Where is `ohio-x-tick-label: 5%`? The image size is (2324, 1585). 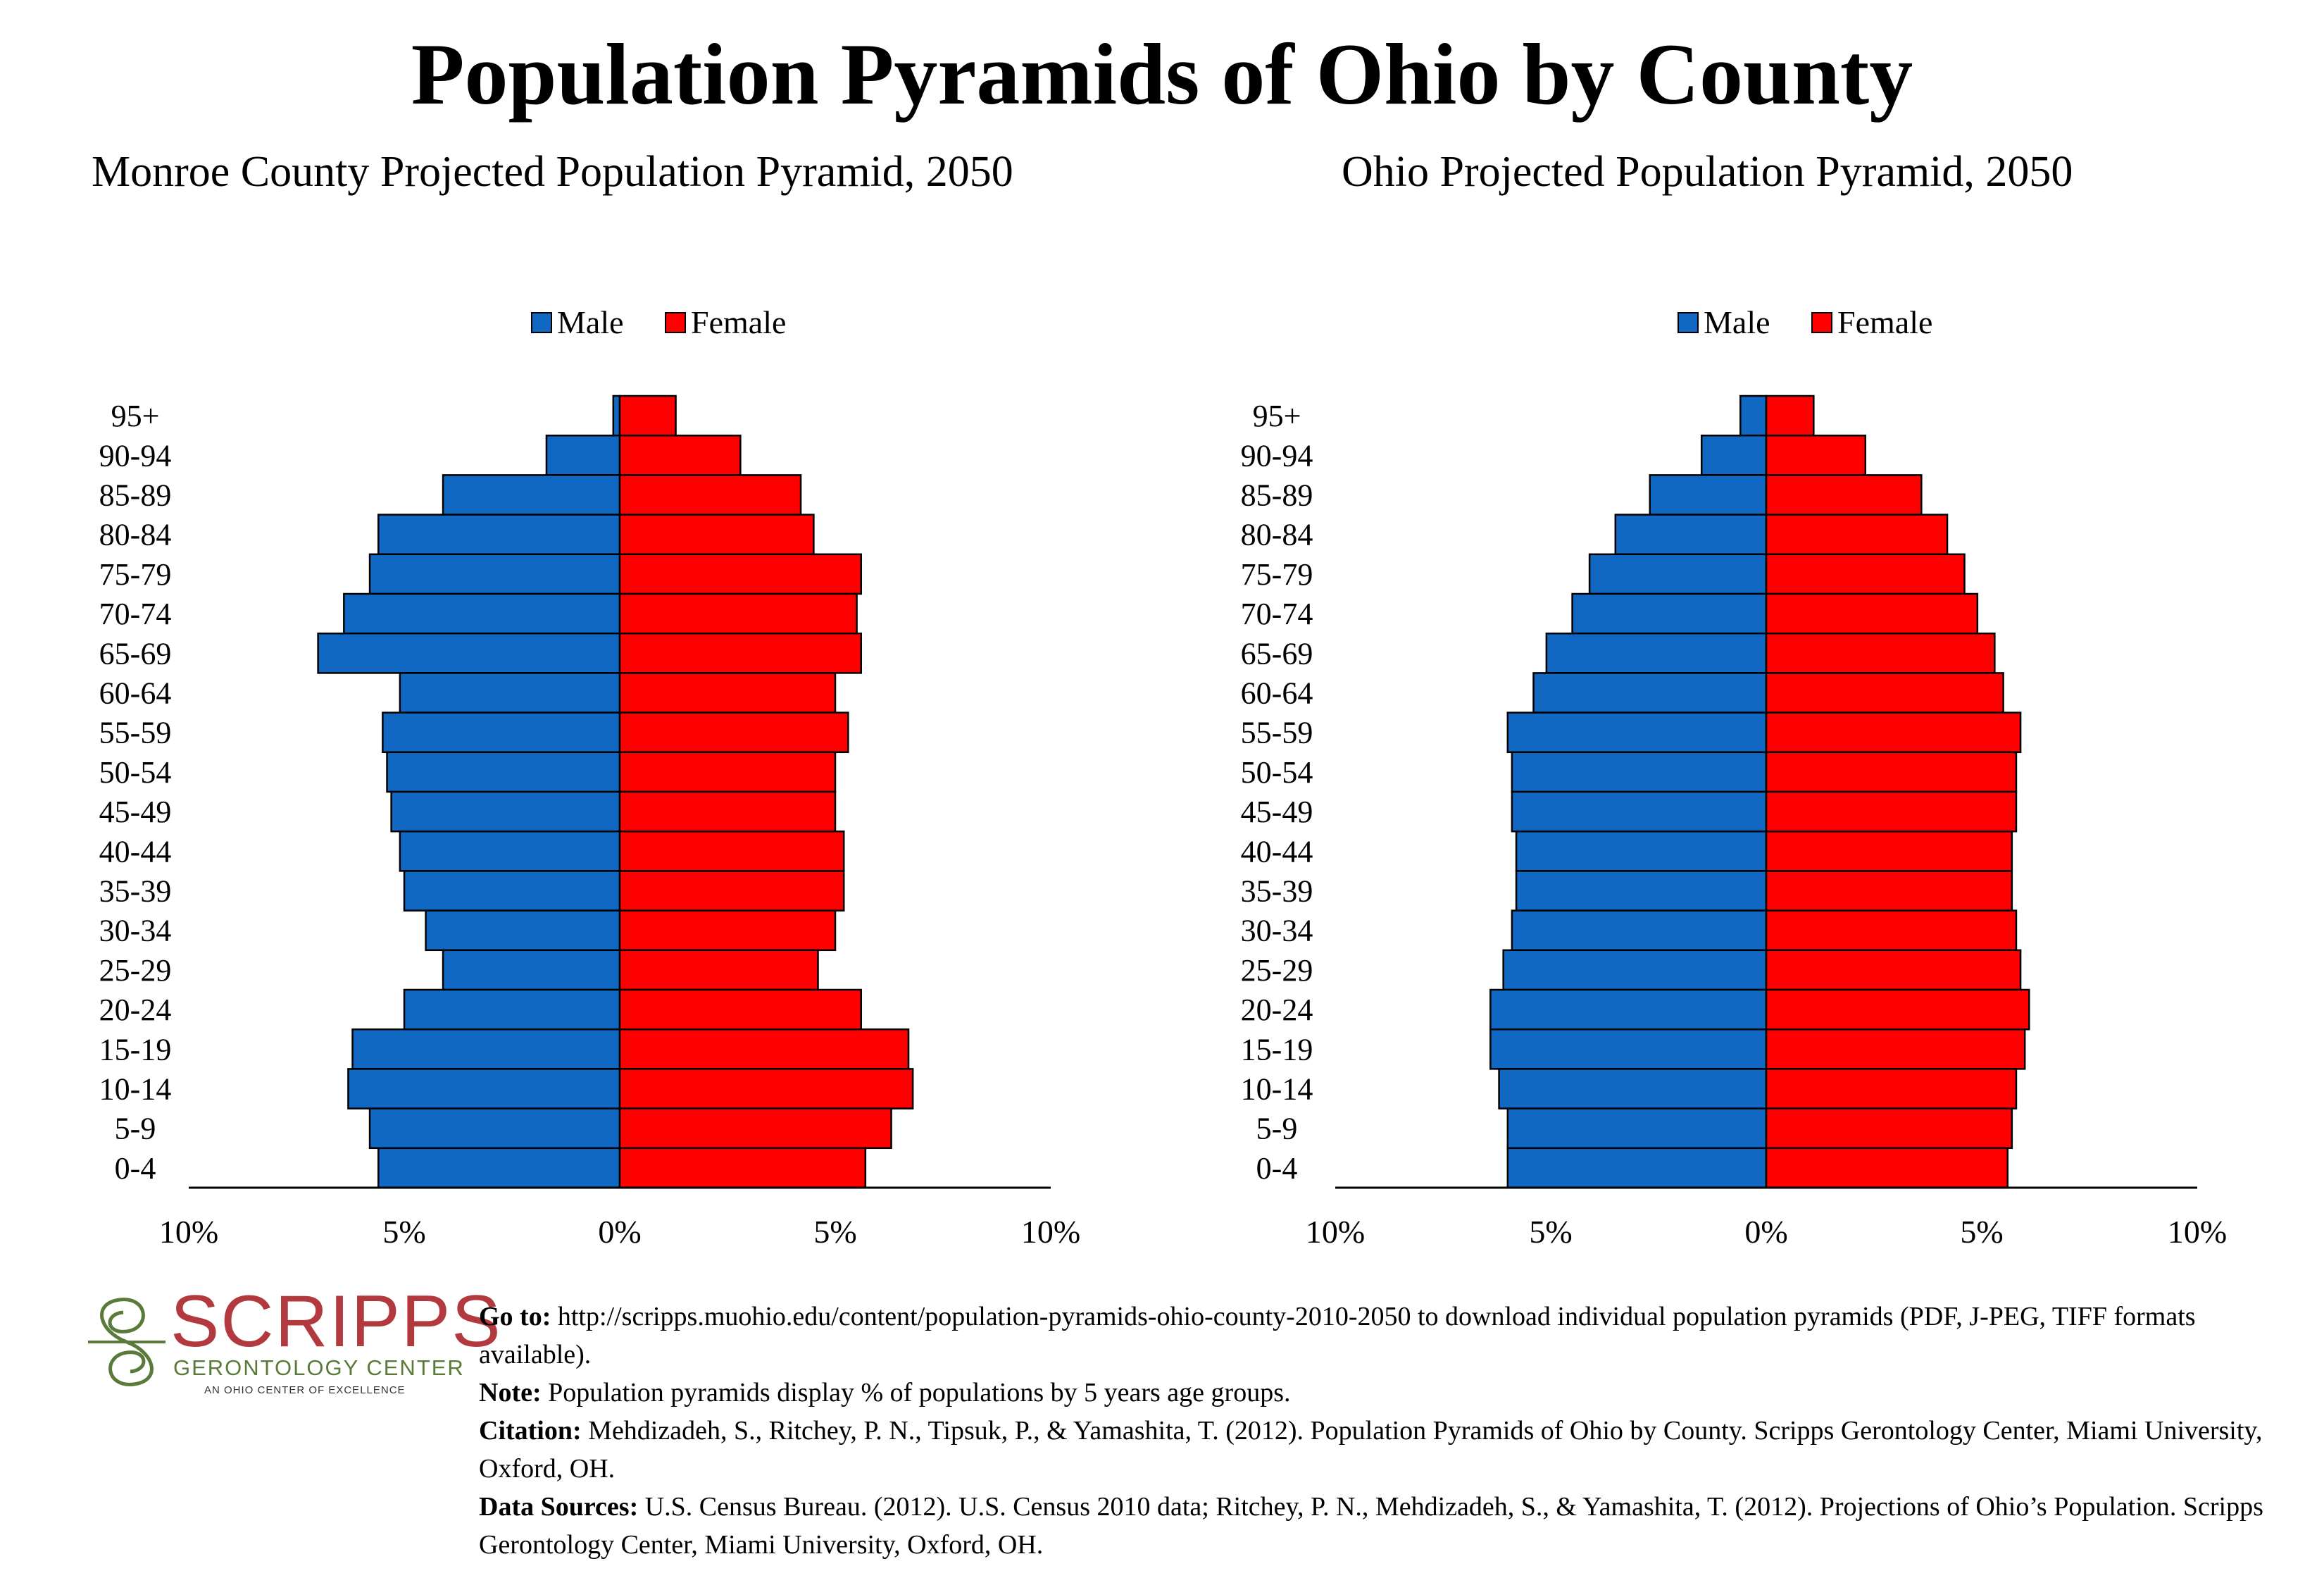
ohio-x-tick-label: 5% is located at coordinates (1981, 1232).